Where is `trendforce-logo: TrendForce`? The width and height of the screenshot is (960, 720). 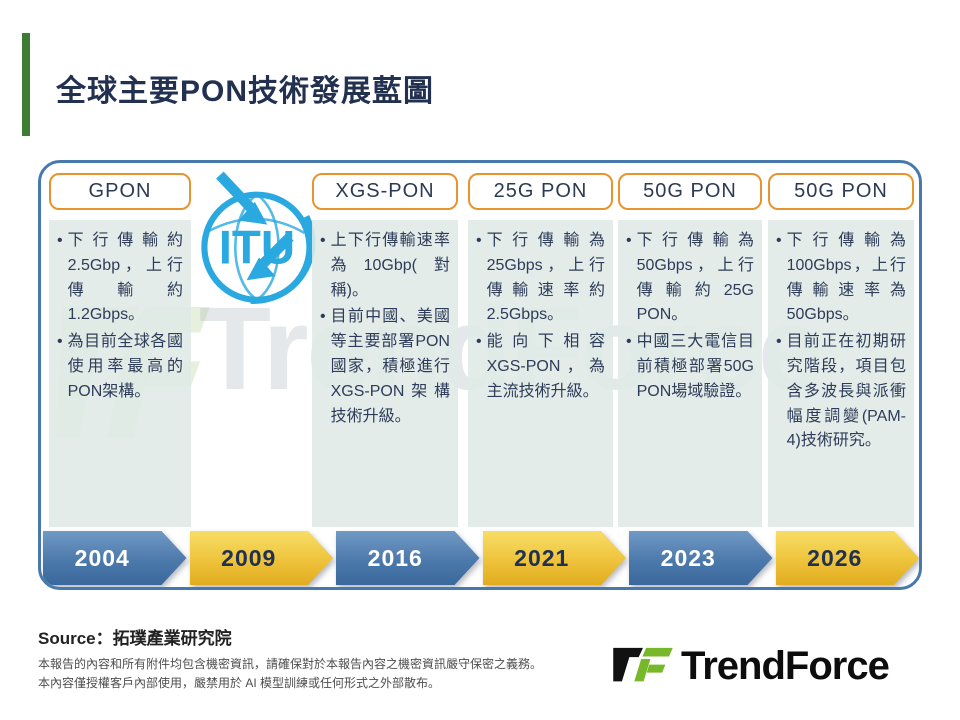
trendforce-logo: TrendForce is located at coordinates (751, 666).